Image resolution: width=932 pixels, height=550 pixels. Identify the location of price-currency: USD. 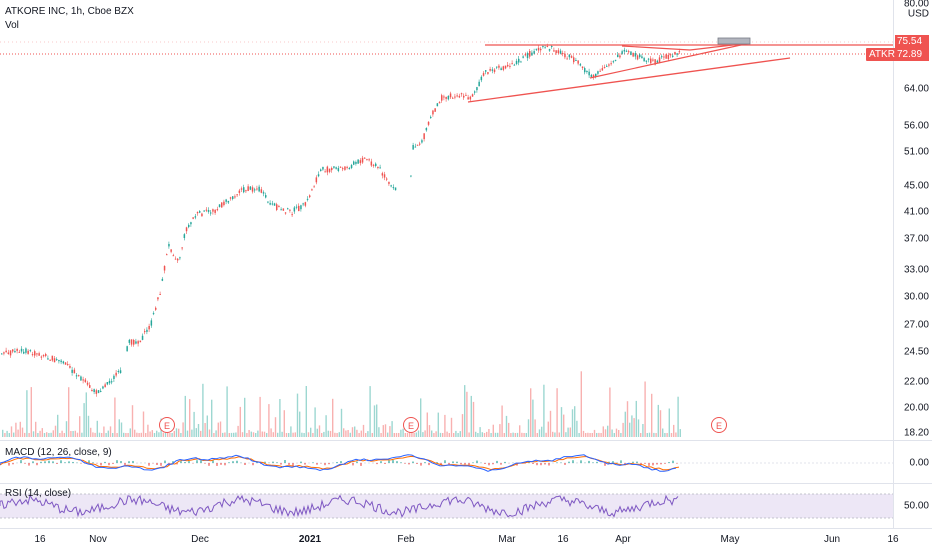
(918, 14).